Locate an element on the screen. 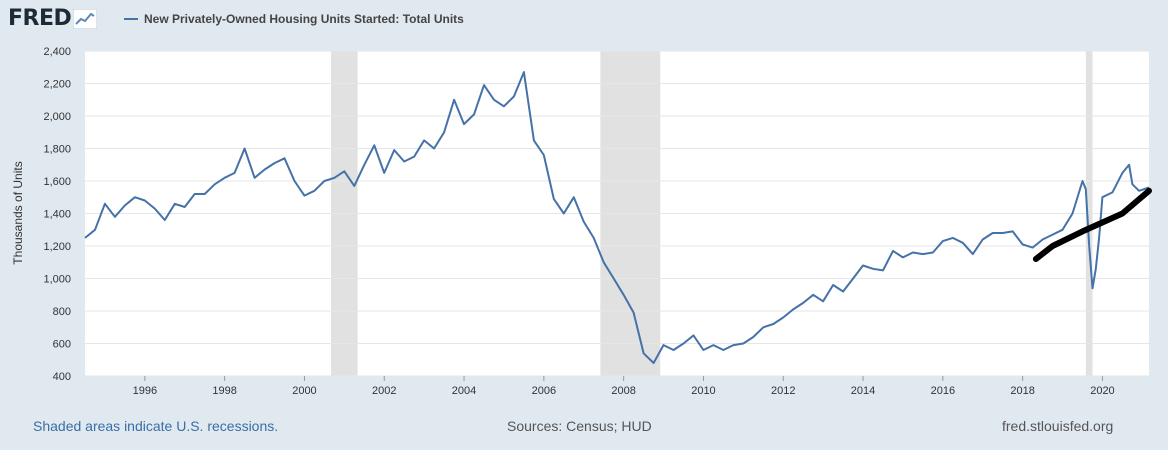 This screenshot has width=1168, height=450. recession-note: Shaded areas indicate U.S. recessions. is located at coordinates (156, 426).